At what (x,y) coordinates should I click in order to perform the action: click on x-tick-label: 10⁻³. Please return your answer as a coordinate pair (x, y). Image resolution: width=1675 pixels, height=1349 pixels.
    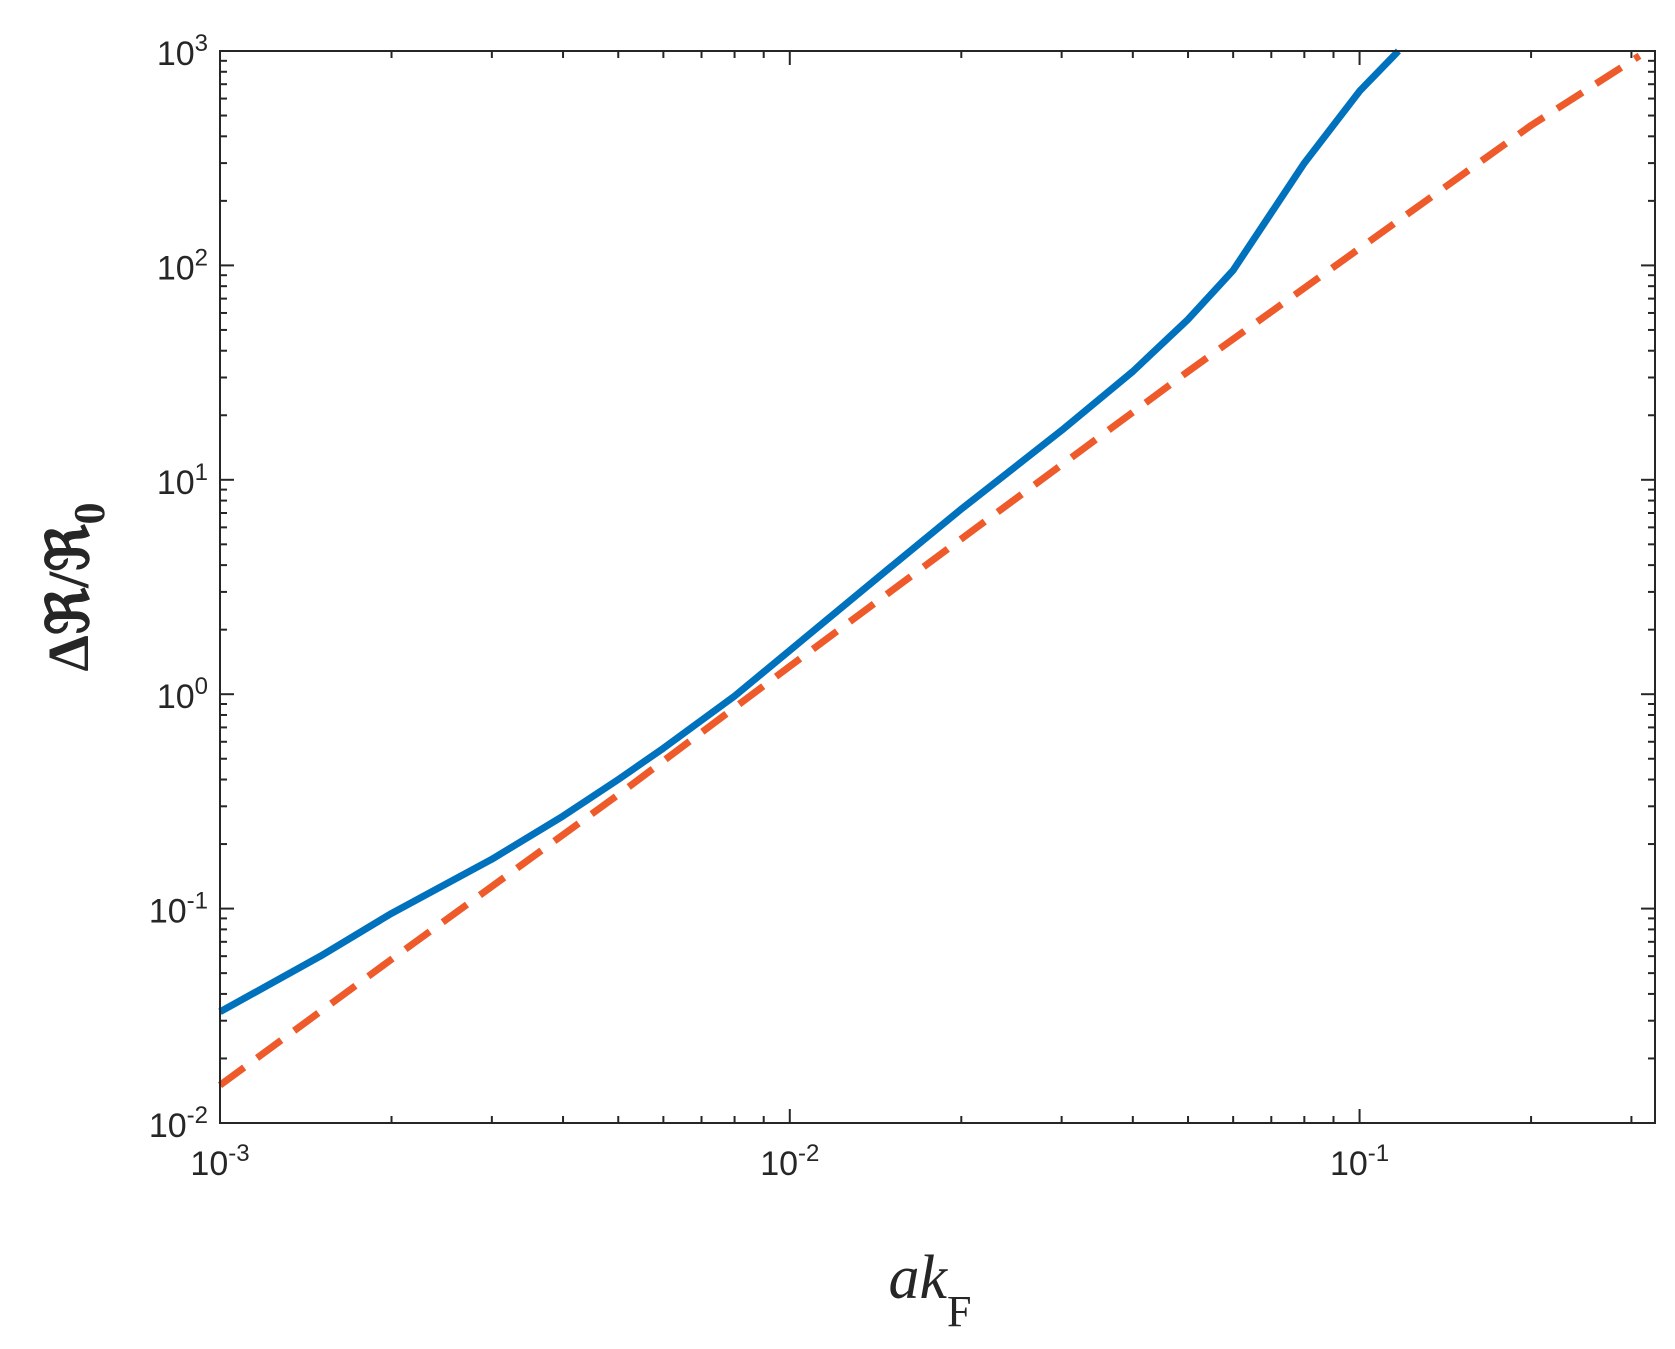
    Looking at the image, I should click on (219, 1161).